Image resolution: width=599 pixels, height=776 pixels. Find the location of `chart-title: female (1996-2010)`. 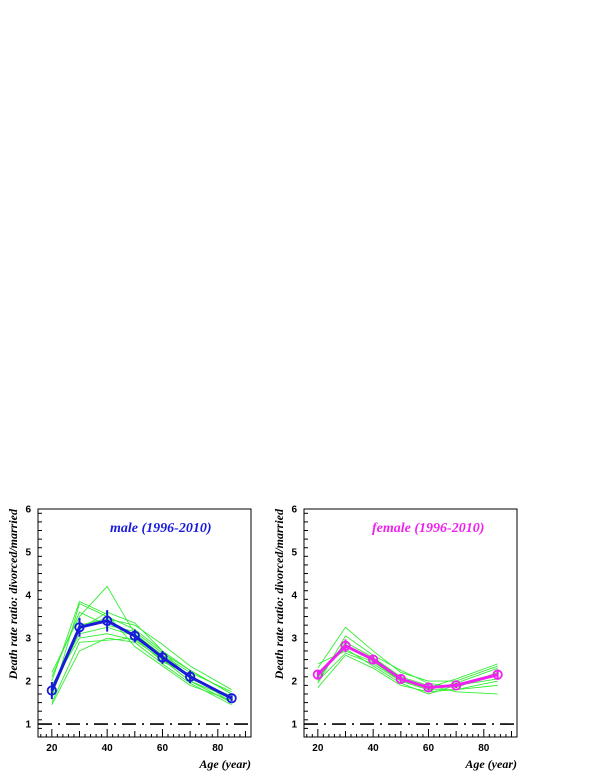

chart-title: female (1996-2010) is located at coordinates (428, 528).